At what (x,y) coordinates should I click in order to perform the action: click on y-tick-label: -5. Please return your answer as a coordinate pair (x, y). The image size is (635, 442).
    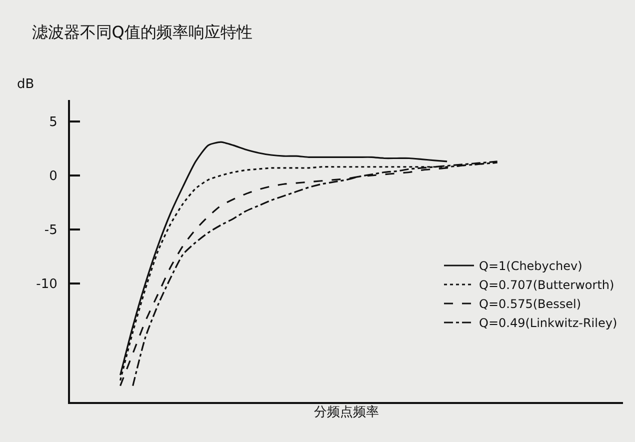
    Looking at the image, I should click on (51, 230).